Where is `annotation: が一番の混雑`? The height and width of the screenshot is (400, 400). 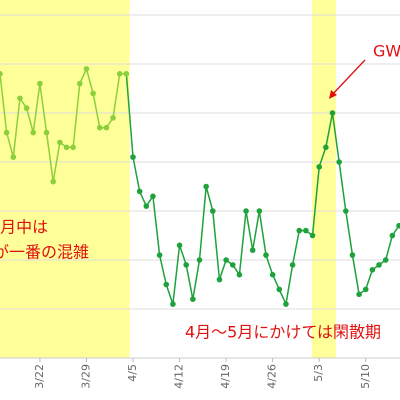 annotation: が一番の混雑 is located at coordinates (44, 252).